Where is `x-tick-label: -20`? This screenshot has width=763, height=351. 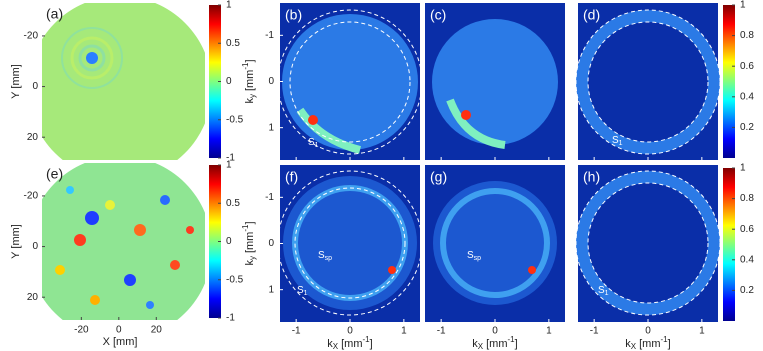 x-tick-label: -20 is located at coordinates (81, 330).